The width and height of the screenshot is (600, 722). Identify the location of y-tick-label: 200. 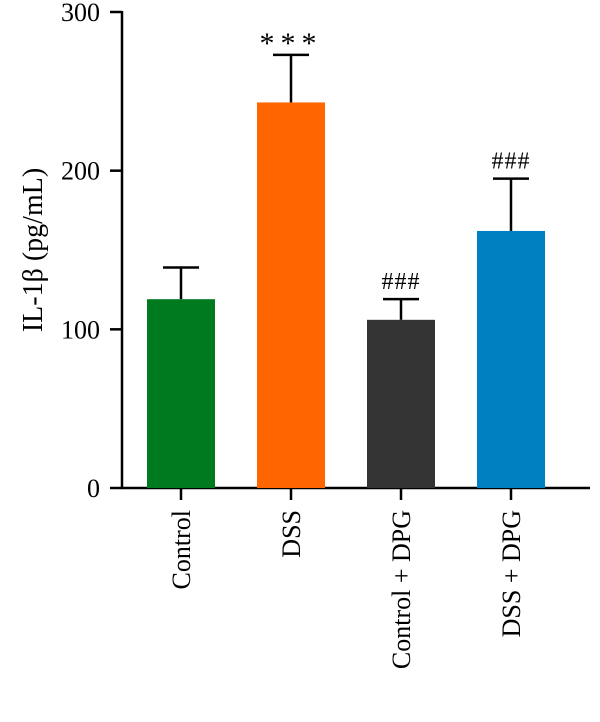
(80, 171).